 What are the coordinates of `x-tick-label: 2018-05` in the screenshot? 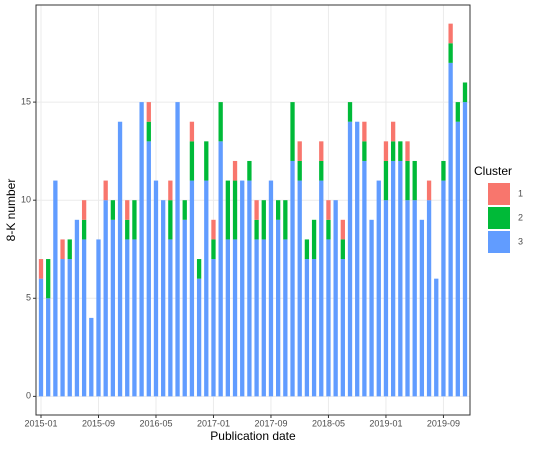 It's located at (328, 423).